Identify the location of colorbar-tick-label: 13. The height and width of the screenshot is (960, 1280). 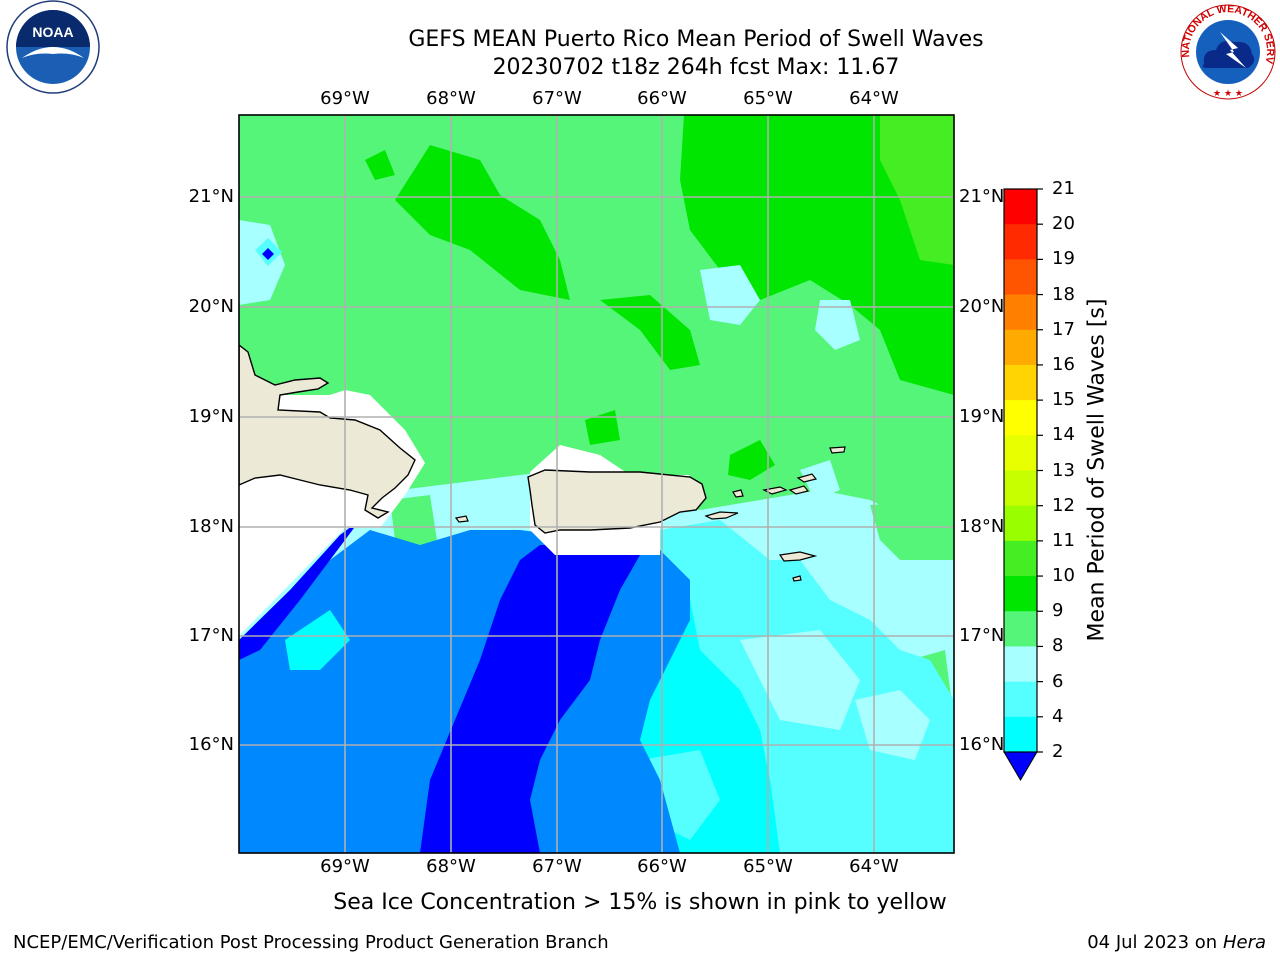
(1063, 470).